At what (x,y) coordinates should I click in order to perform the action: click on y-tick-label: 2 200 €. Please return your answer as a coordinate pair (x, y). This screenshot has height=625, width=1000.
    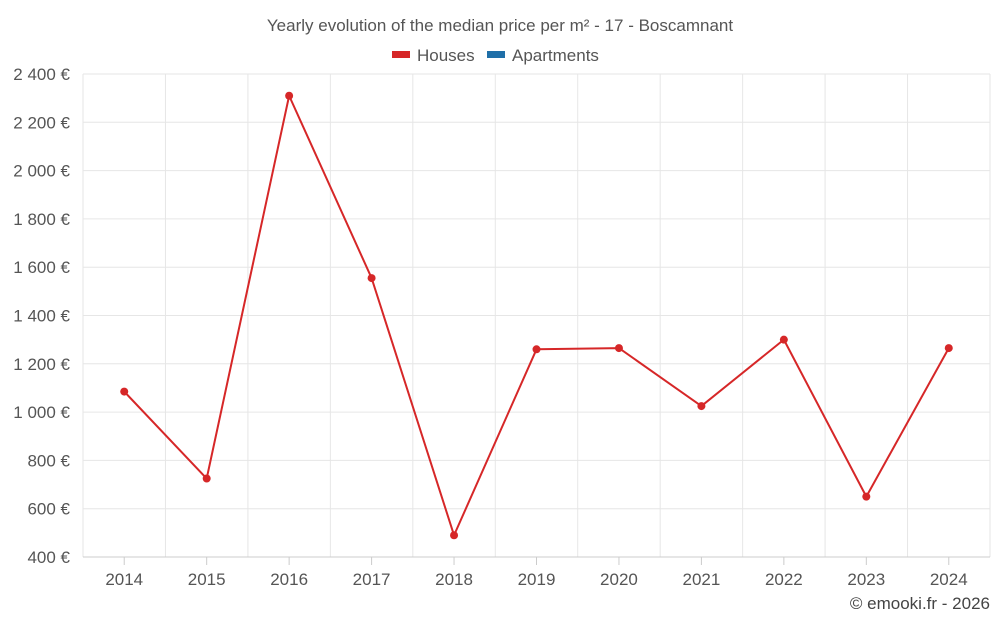
    Looking at the image, I should click on (41, 122).